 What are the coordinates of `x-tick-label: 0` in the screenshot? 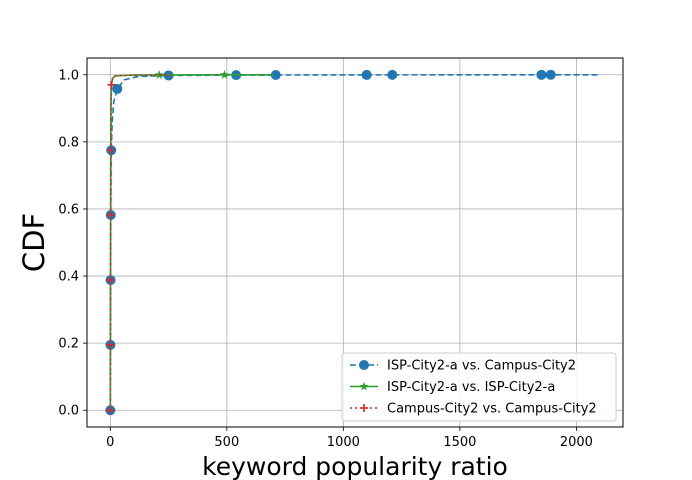 It's located at (110, 442).